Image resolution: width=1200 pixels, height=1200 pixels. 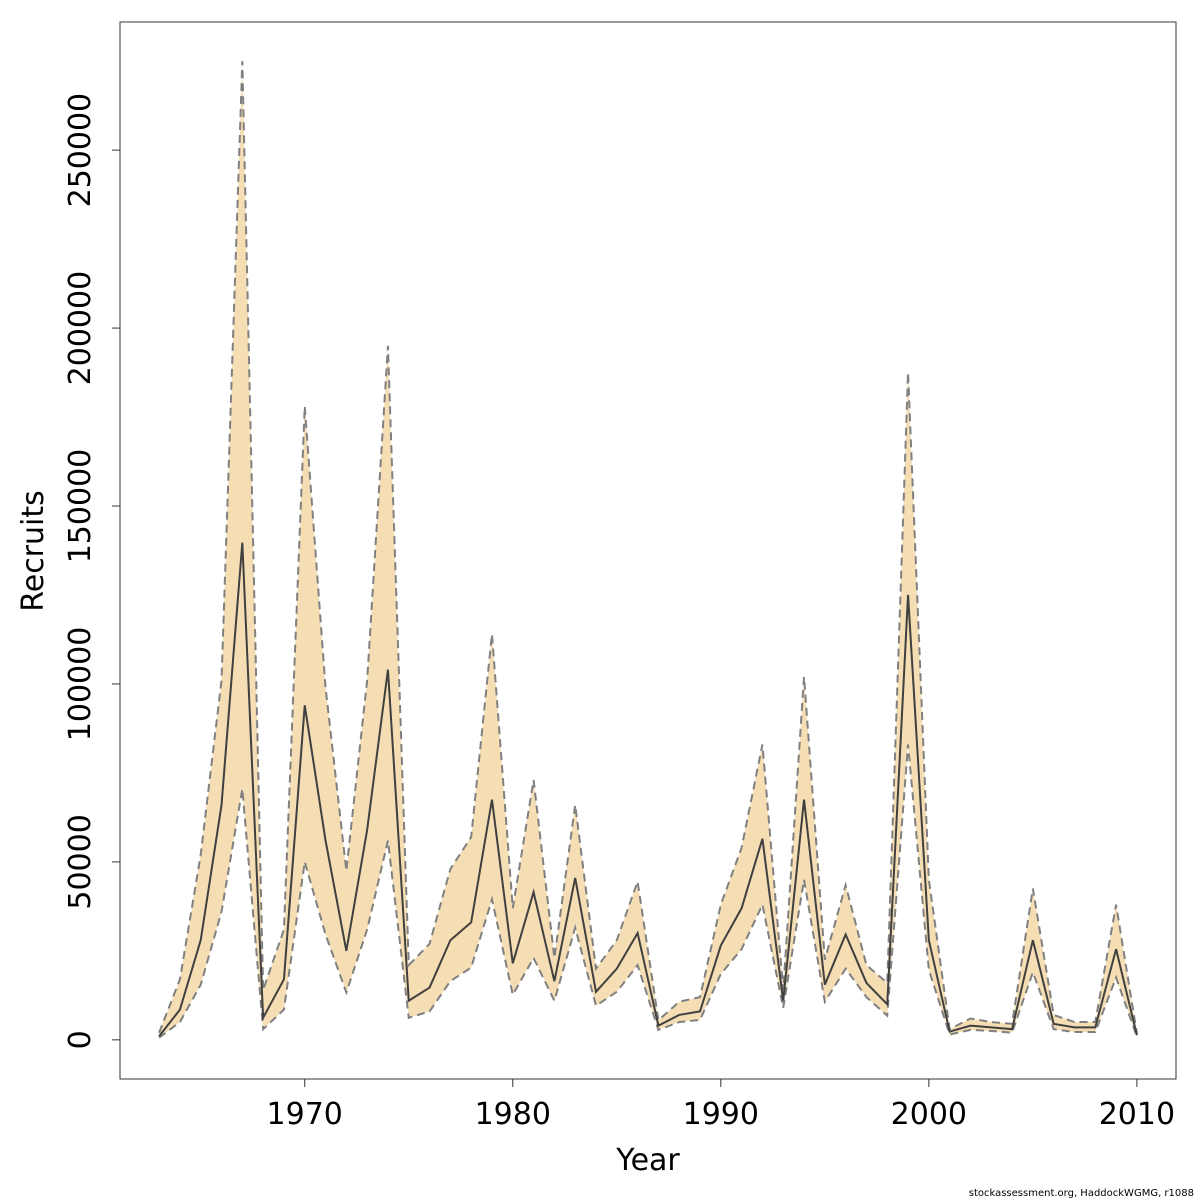 What do you see at coordinates (80, 150) in the screenshot?
I see `y-tick-label: 250000` at bounding box center [80, 150].